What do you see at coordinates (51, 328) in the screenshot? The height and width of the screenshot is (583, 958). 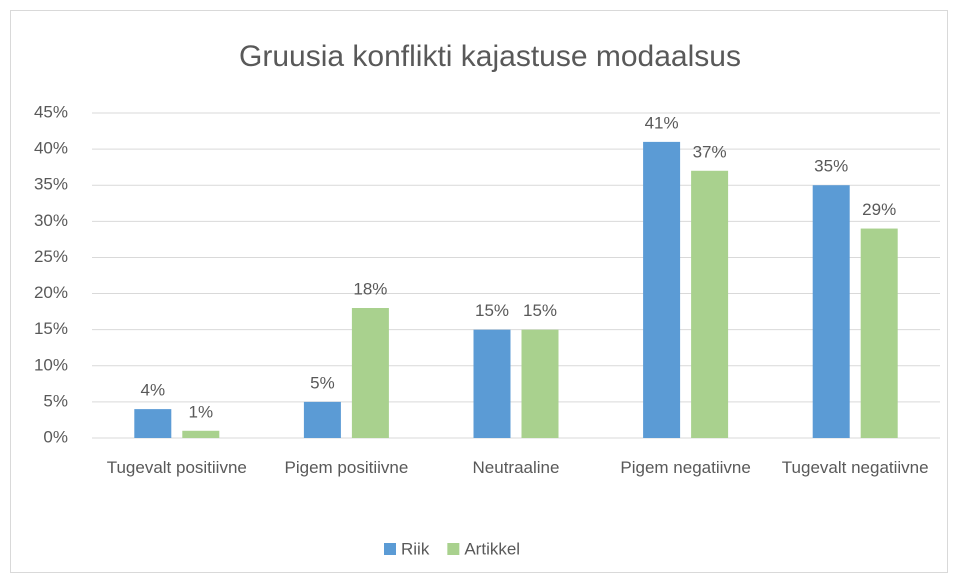 I see `y-tick-label: 15%` at bounding box center [51, 328].